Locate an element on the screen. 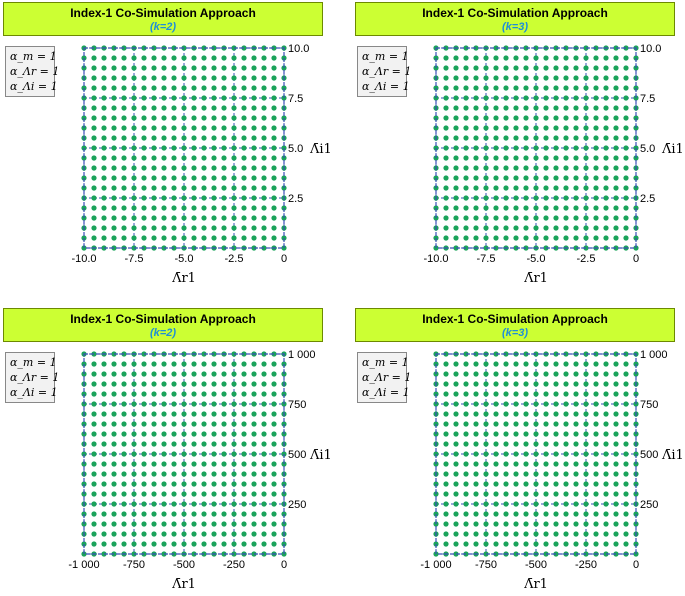 Image resolution: width=685 pixels, height=596 pixels. chart-title: Index-1 Co-Simulation Approach is located at coordinates (515, 13).